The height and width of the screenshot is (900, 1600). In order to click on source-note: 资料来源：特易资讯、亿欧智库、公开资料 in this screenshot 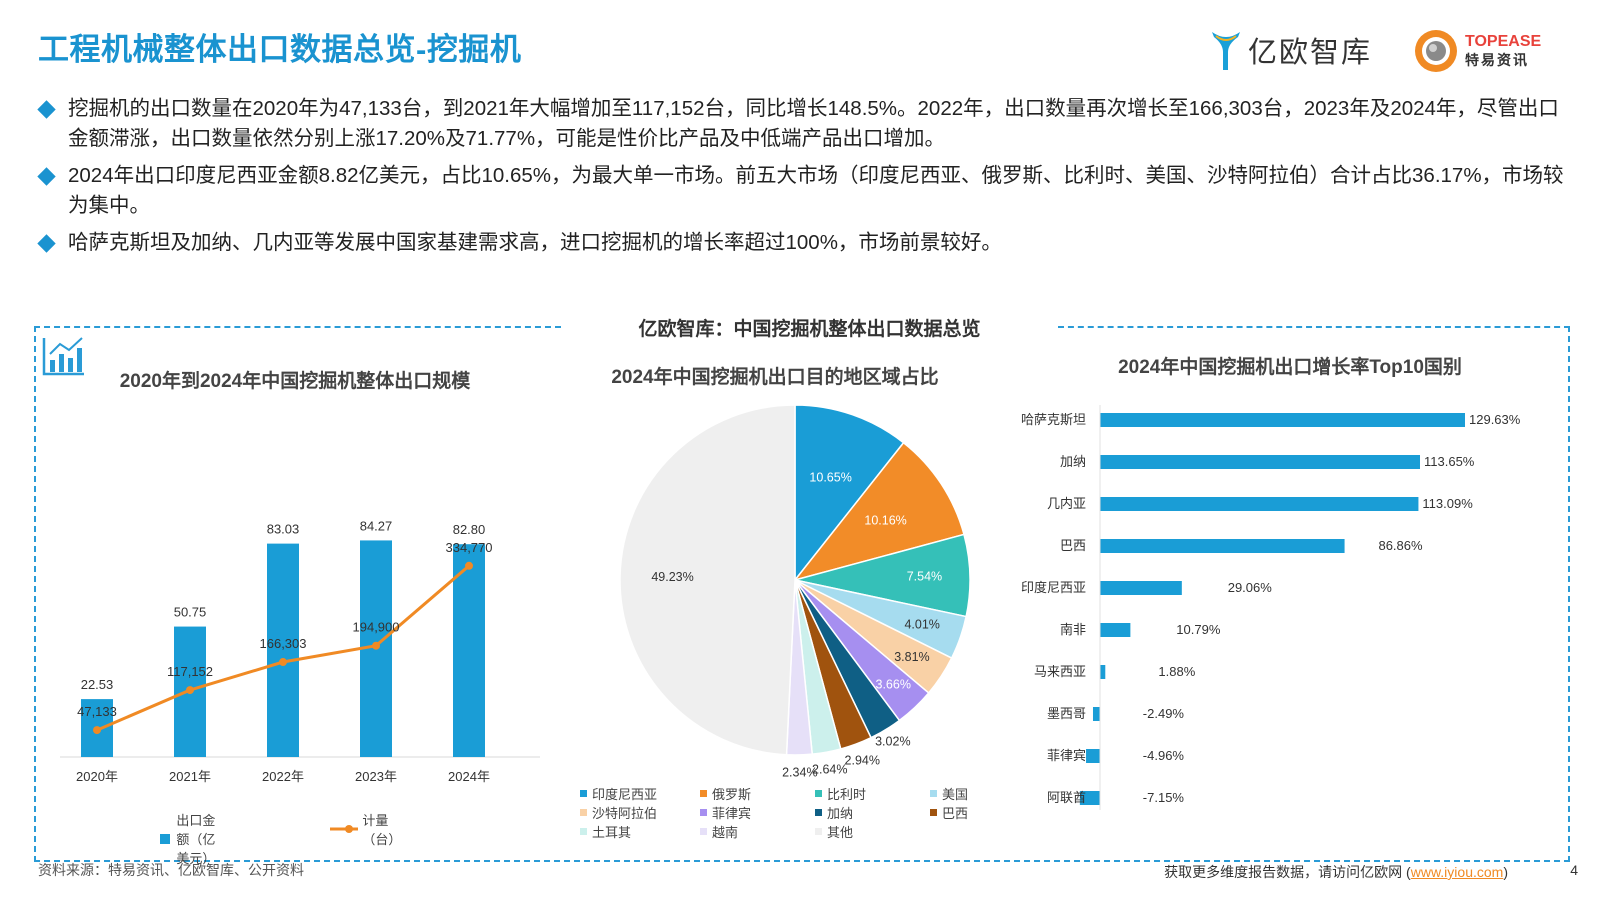, I will do `click(171, 870)`.